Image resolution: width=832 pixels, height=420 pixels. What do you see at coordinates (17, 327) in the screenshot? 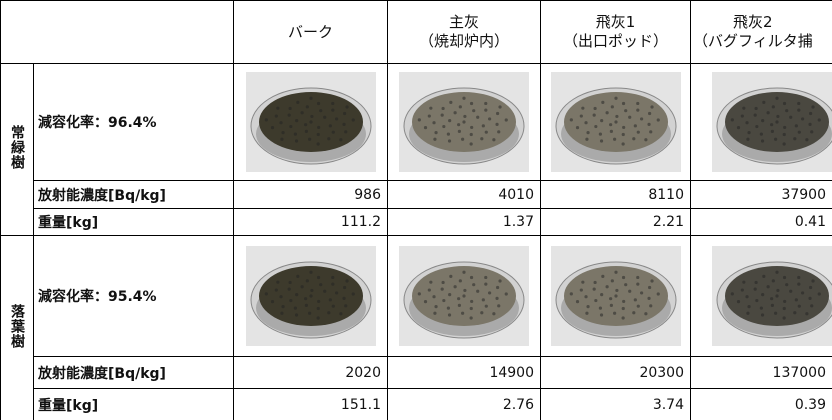
I see `group-cell: 落葉樹` at bounding box center [17, 327].